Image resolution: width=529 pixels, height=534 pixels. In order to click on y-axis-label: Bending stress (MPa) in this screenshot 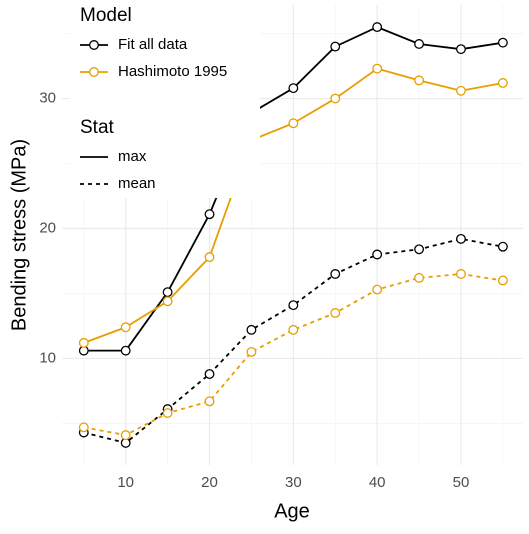, I will do `click(19, 235)`.